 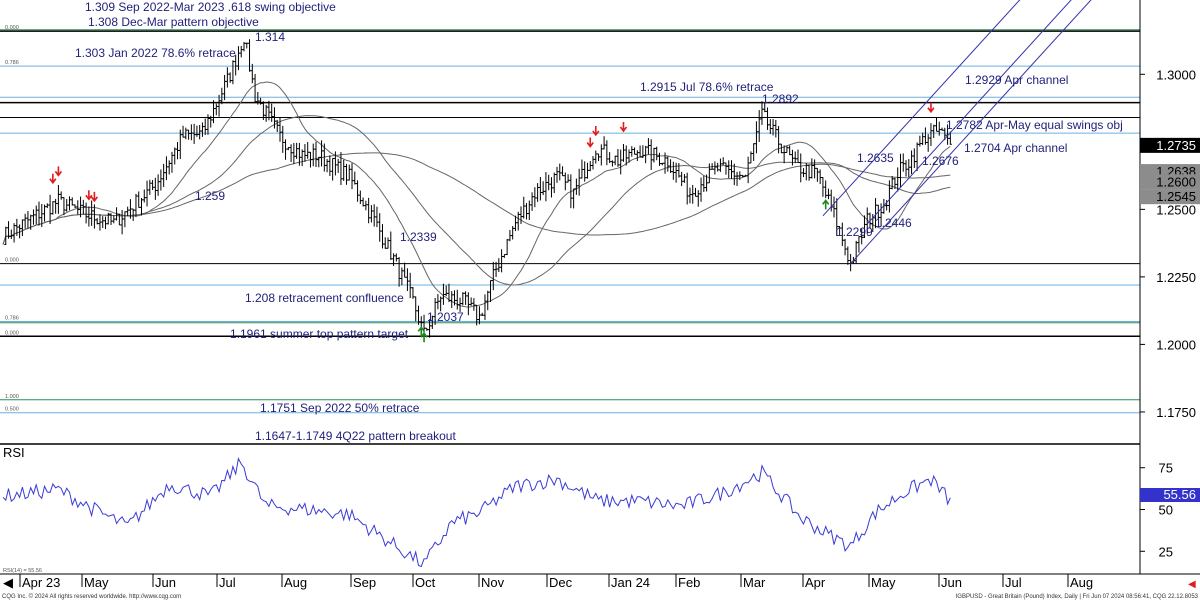 I want to click on rsi-tick-label: 50, so click(x=1166, y=510).